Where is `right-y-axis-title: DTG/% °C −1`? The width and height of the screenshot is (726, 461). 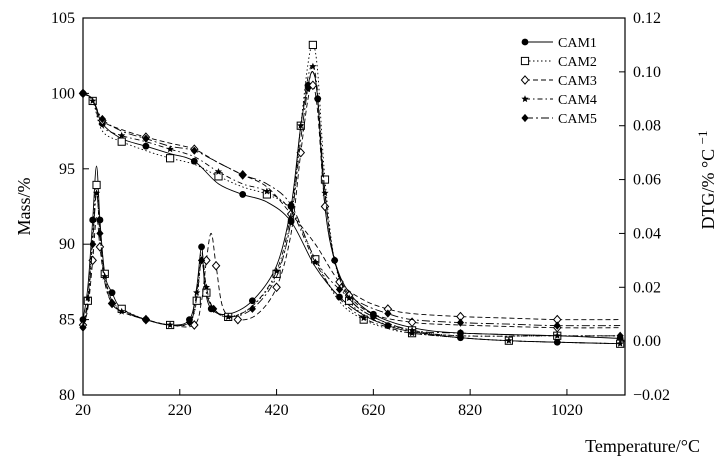 right-y-axis-title: DTG/% °C −1 is located at coordinates (706, 179).